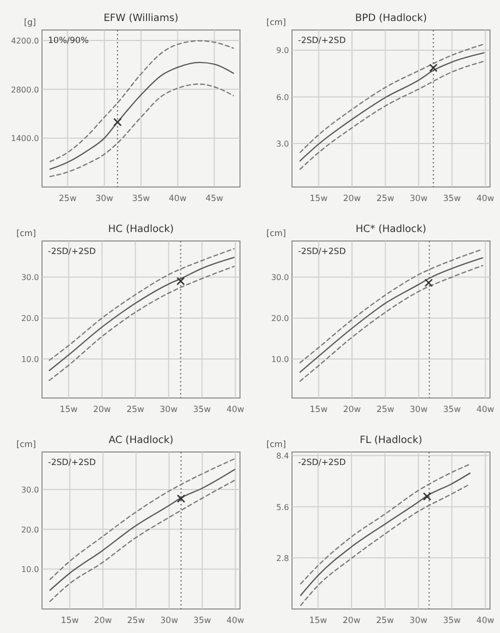 The width and height of the screenshot is (500, 633). Describe the element at coordinates (282, 97) in the screenshot. I see `y-tick-label: 6.0` at that location.